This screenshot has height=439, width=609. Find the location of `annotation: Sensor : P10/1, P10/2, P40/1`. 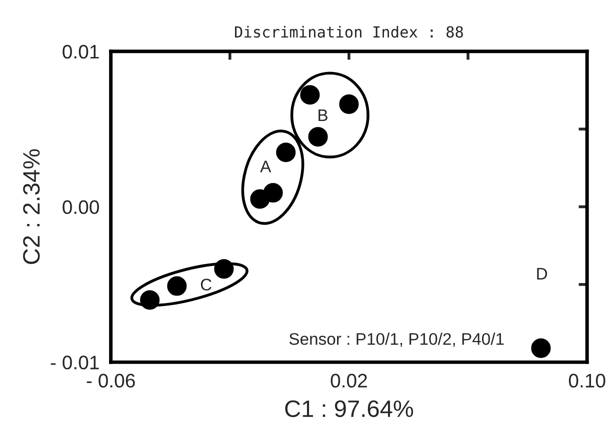

annotation: Sensor : P10/1, P10/2, P40/1 is located at coordinates (396, 339).